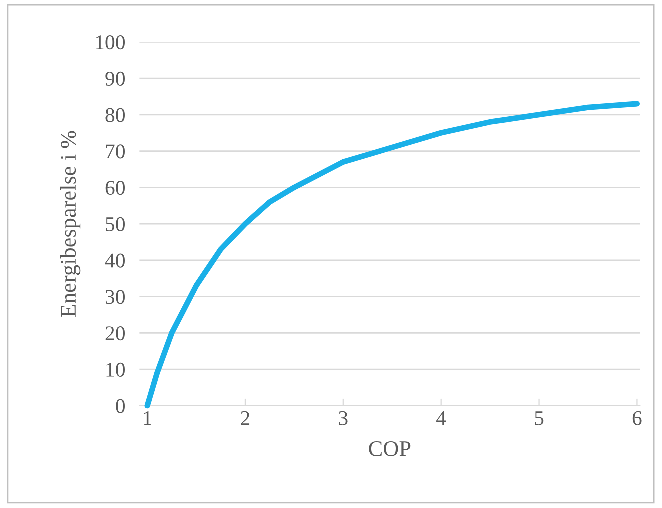 Image resolution: width=662 pixels, height=508 pixels. Describe the element at coordinates (637, 418) in the screenshot. I see `x-tick-label: 6` at that location.